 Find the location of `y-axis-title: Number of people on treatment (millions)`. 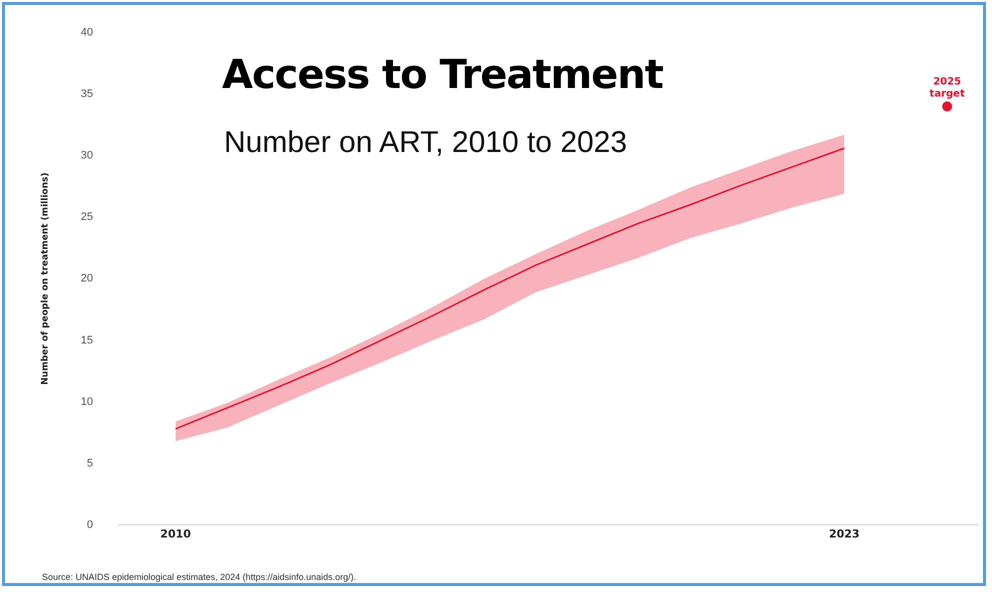

y-axis-title: Number of people on treatment (millions) is located at coordinates (45, 278).